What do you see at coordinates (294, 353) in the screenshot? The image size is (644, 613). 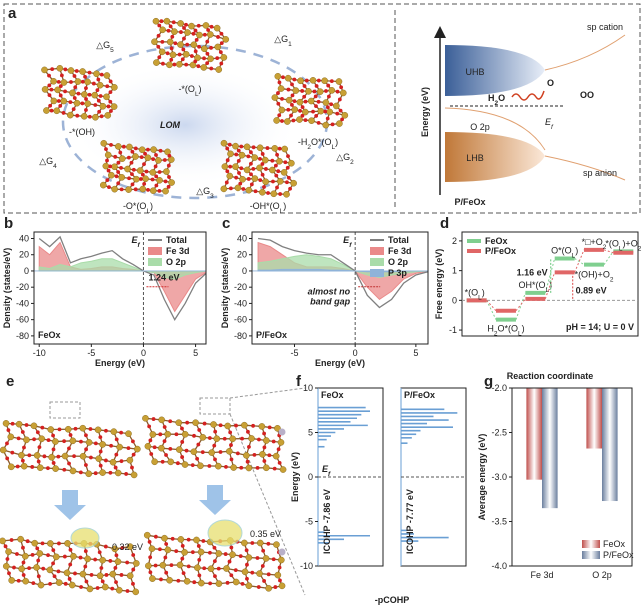 I see `x-tick-label: -5` at bounding box center [294, 353].